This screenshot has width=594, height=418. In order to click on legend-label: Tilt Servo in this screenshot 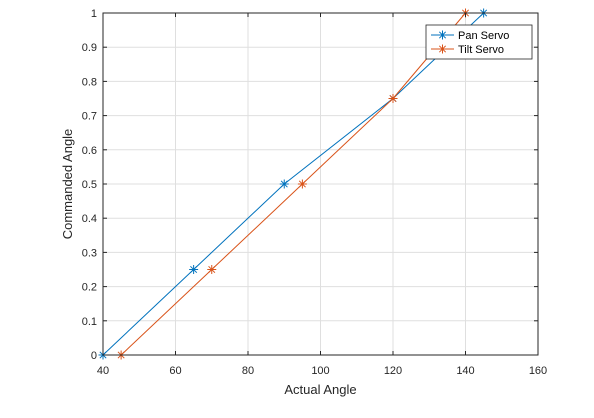, I will do `click(481, 50)`.